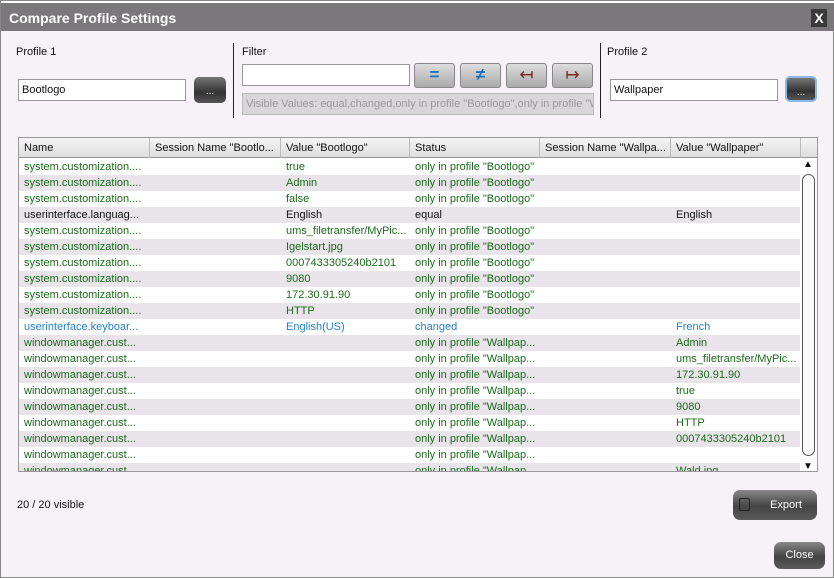 The image size is (834, 578). I want to click on profile1-field: Bootlogo, so click(102, 90).